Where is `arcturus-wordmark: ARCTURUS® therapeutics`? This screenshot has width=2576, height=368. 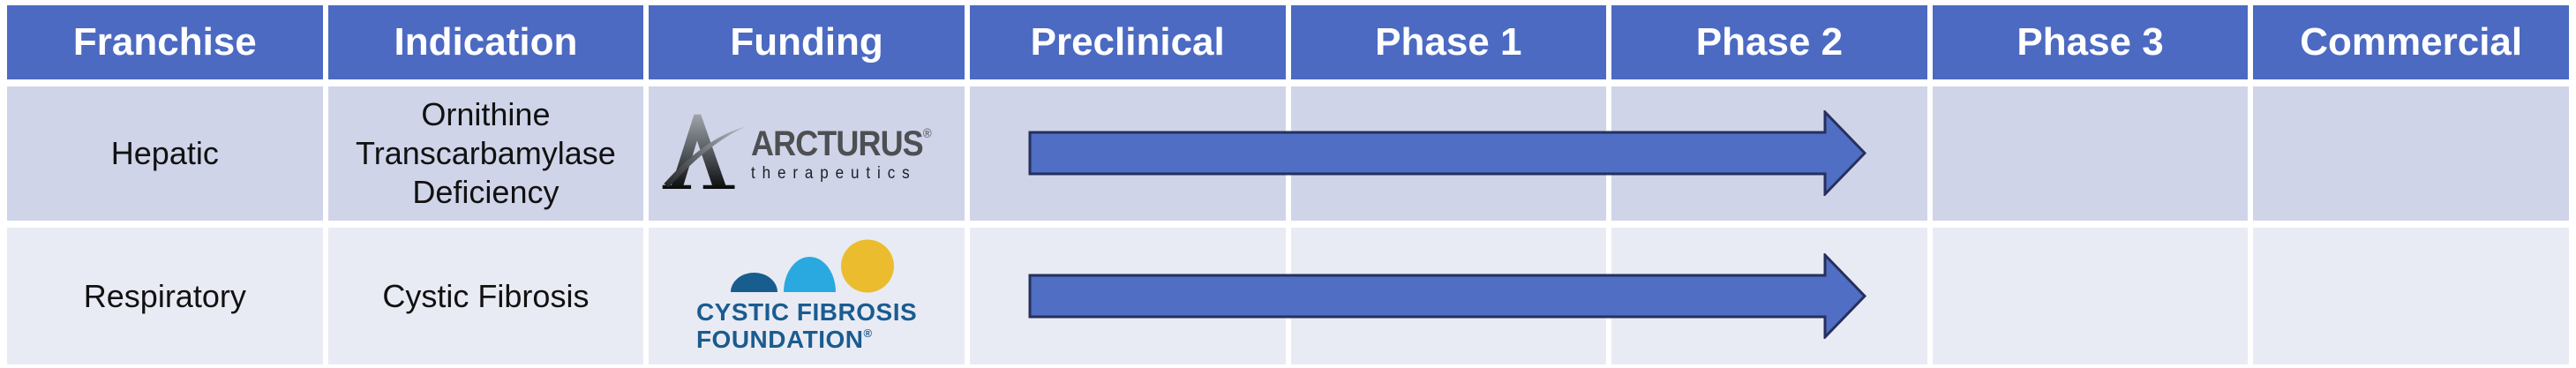 arcturus-wordmark: ARCTURUS® therapeutics is located at coordinates (841, 154).